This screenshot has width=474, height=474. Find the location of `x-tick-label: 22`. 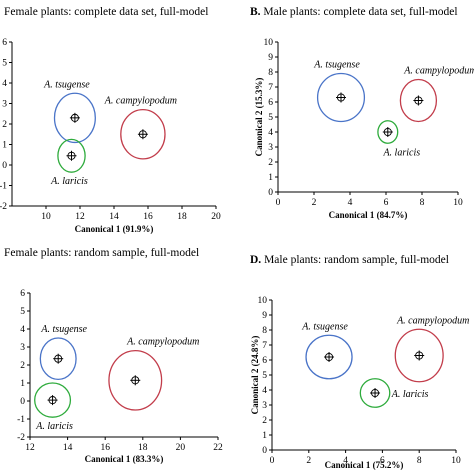

x-tick-label: 22 is located at coordinates (218, 448).